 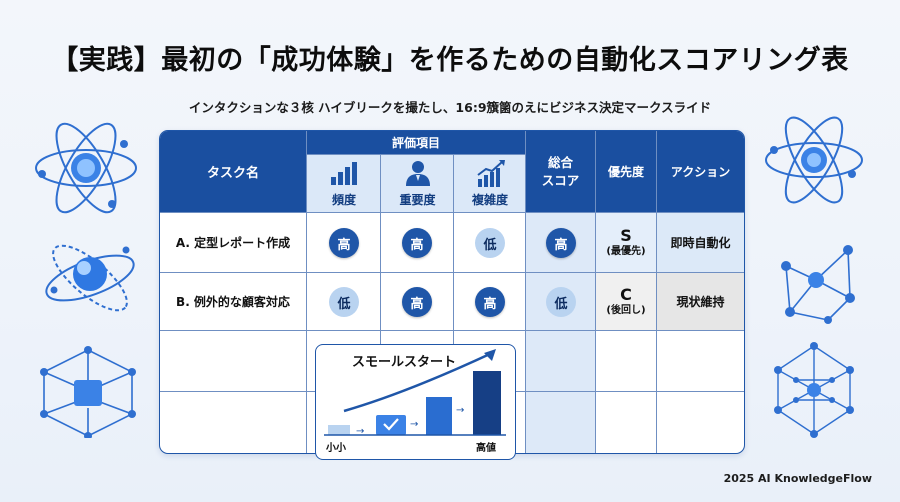 What do you see at coordinates (626, 235) in the screenshot?
I see `priority-grade: S` at bounding box center [626, 235].